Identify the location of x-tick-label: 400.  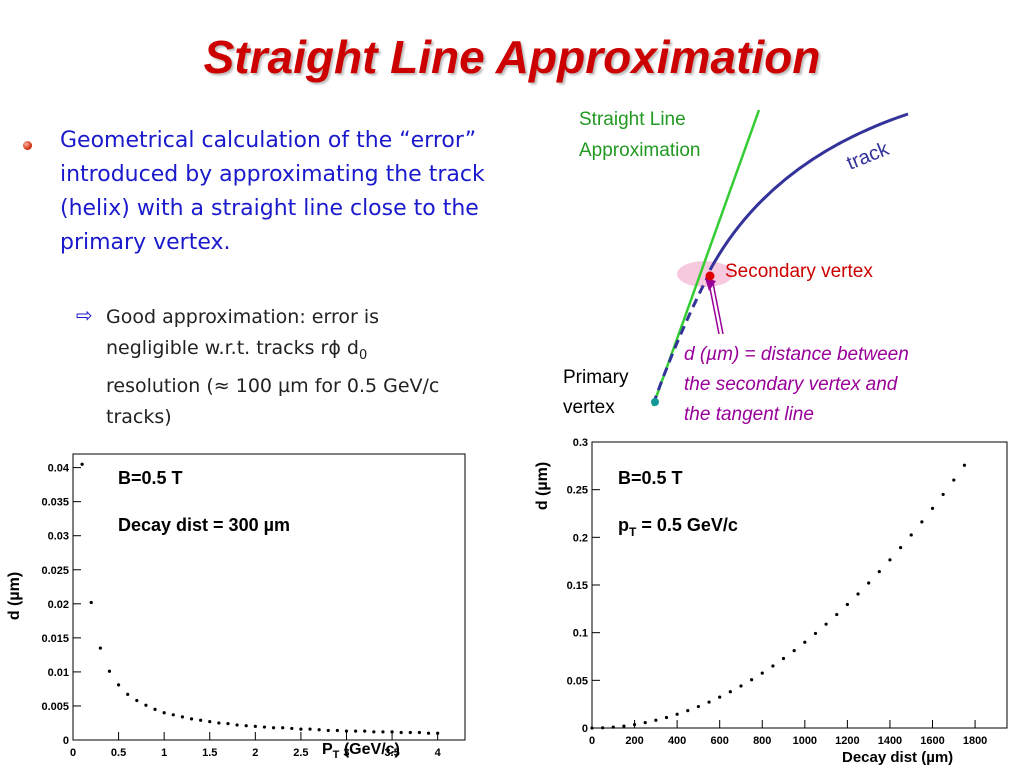
(677, 741).